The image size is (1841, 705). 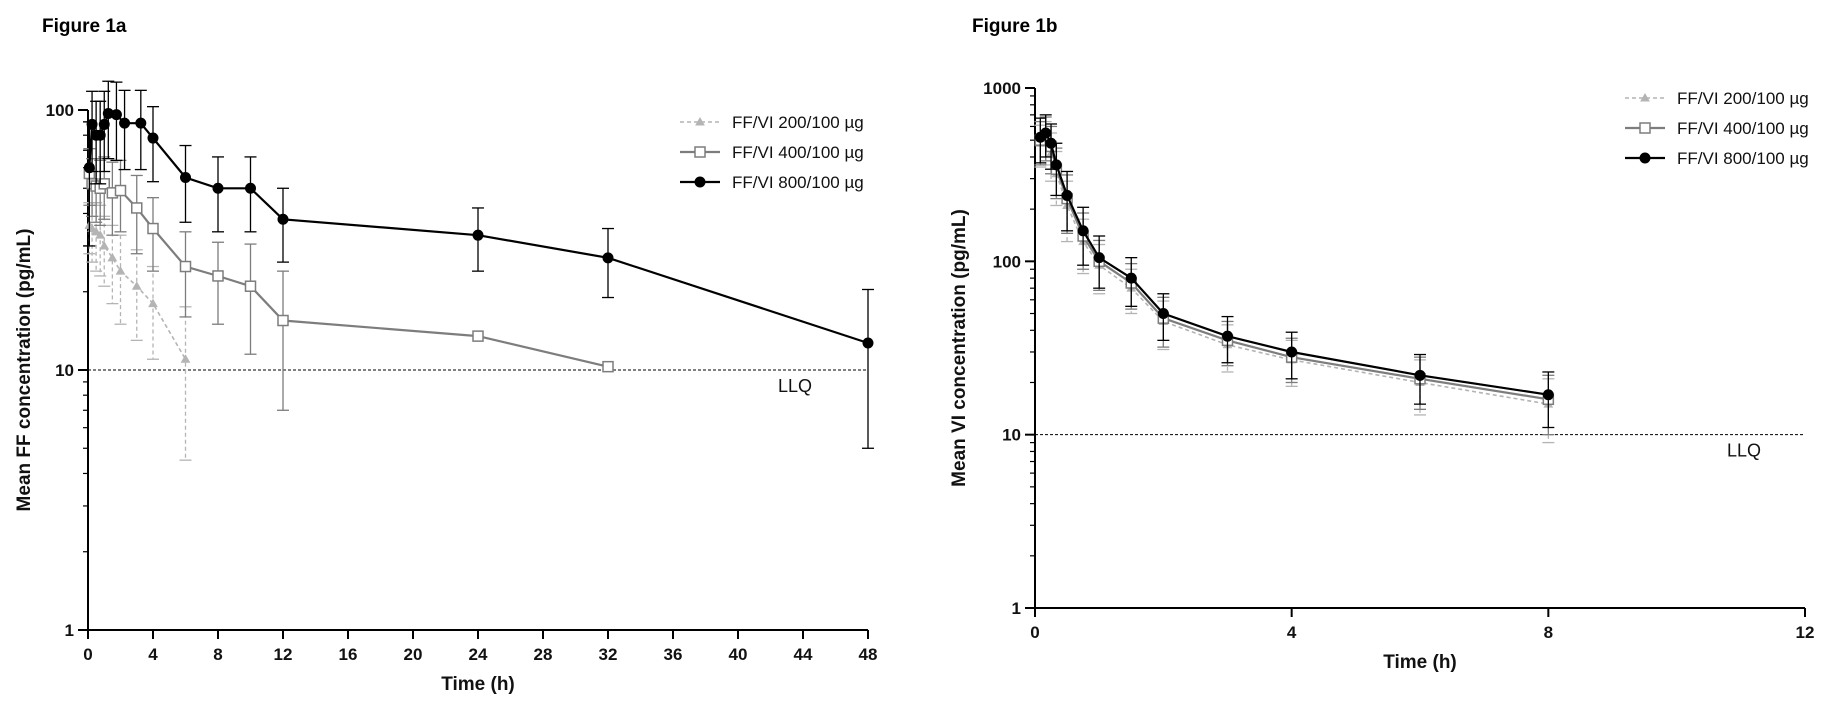 I want to click on x-tick-label: 40, so click(x=738, y=654).